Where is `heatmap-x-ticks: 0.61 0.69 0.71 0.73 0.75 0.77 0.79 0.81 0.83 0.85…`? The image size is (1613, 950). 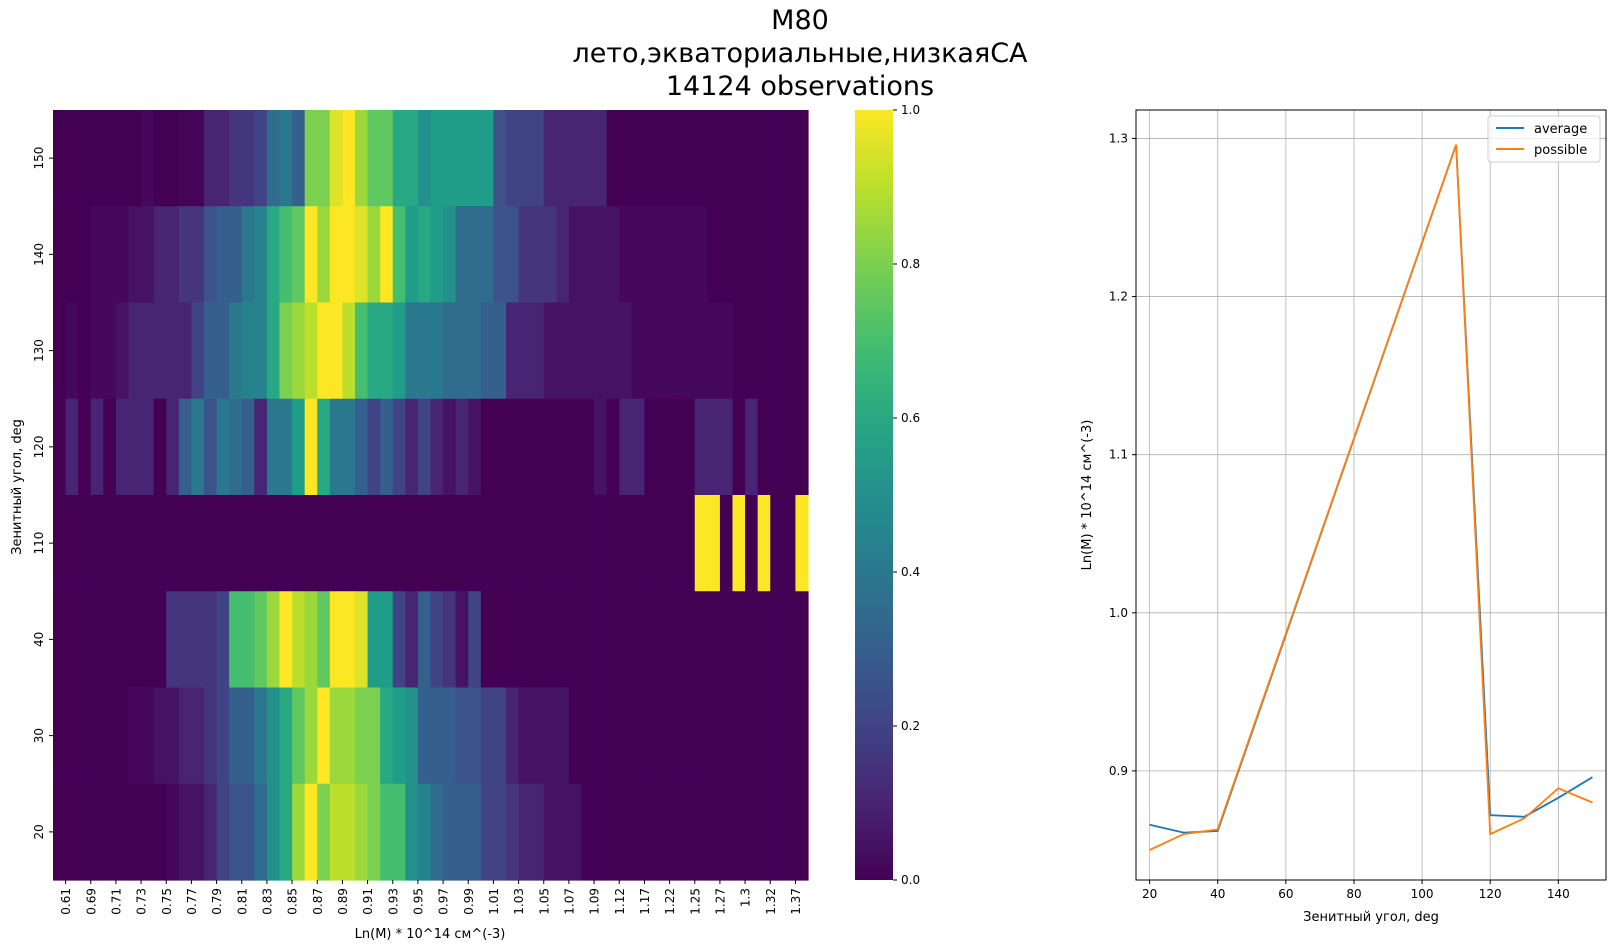 heatmap-x-ticks: 0.61 0.69 0.71 0.73 0.75 0.77 0.79 0.81 0.83 0.85… is located at coordinates (431, 897).